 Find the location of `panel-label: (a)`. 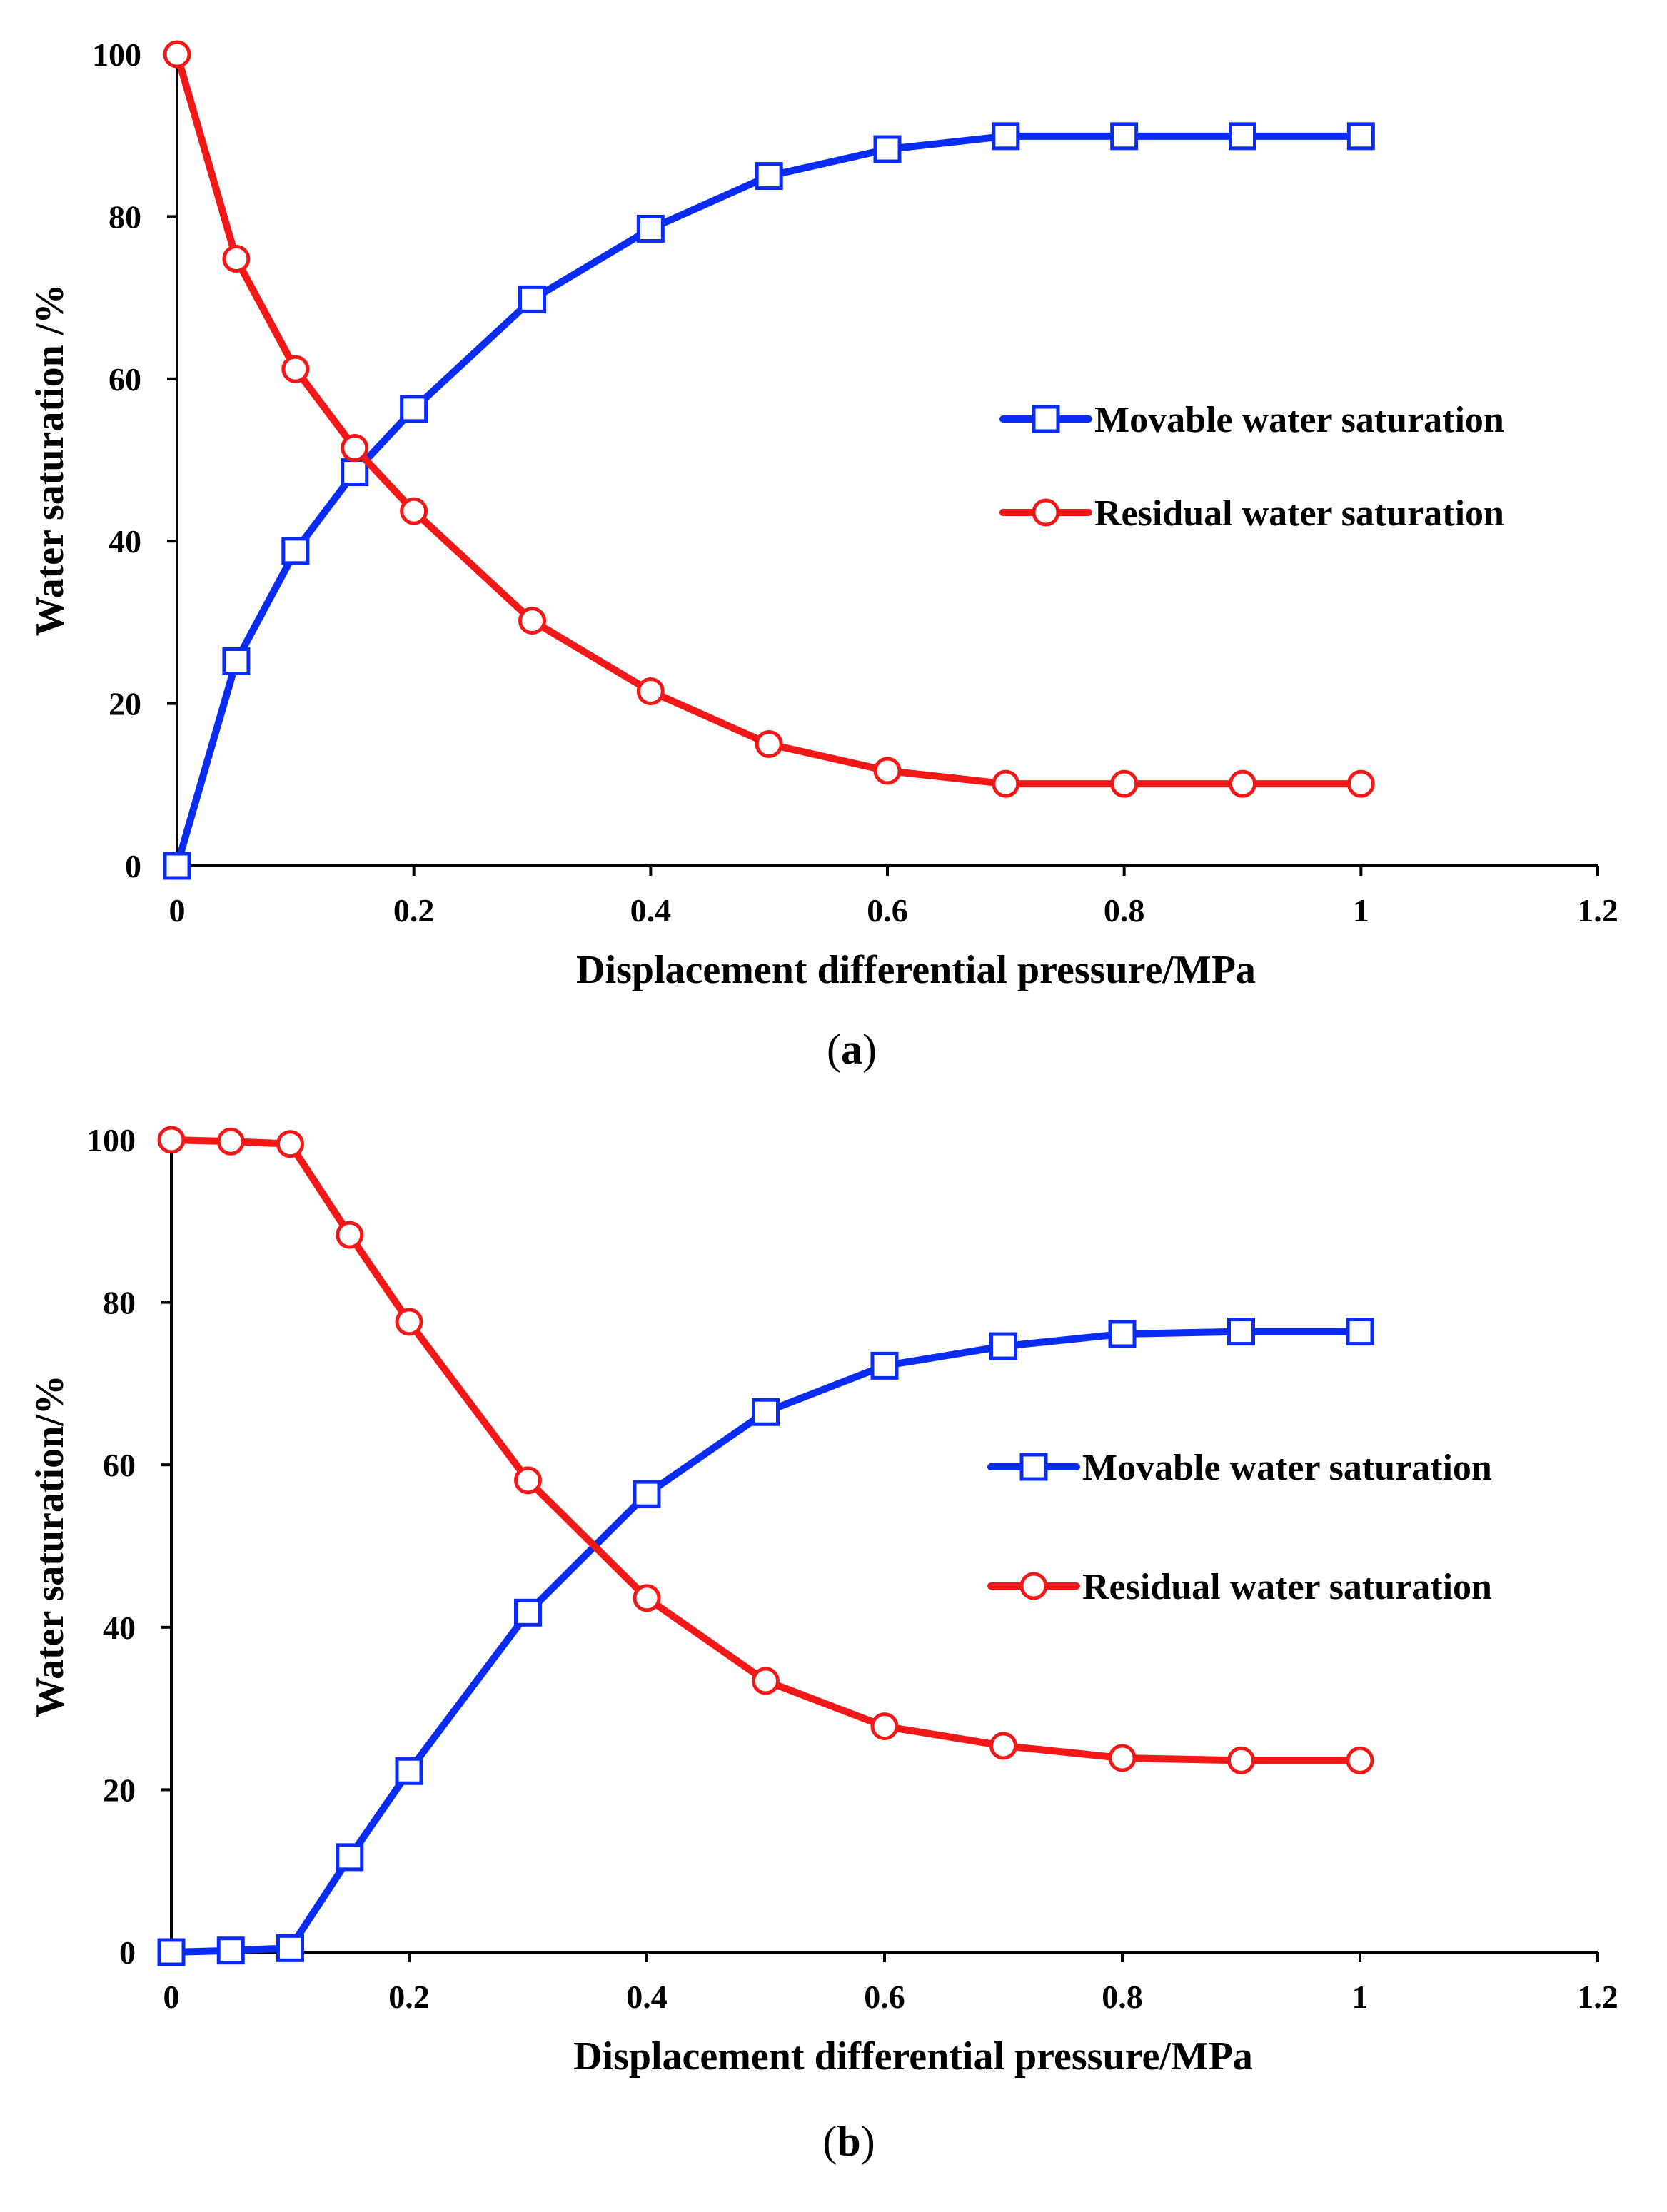

panel-label: (a) is located at coordinates (852, 1049).